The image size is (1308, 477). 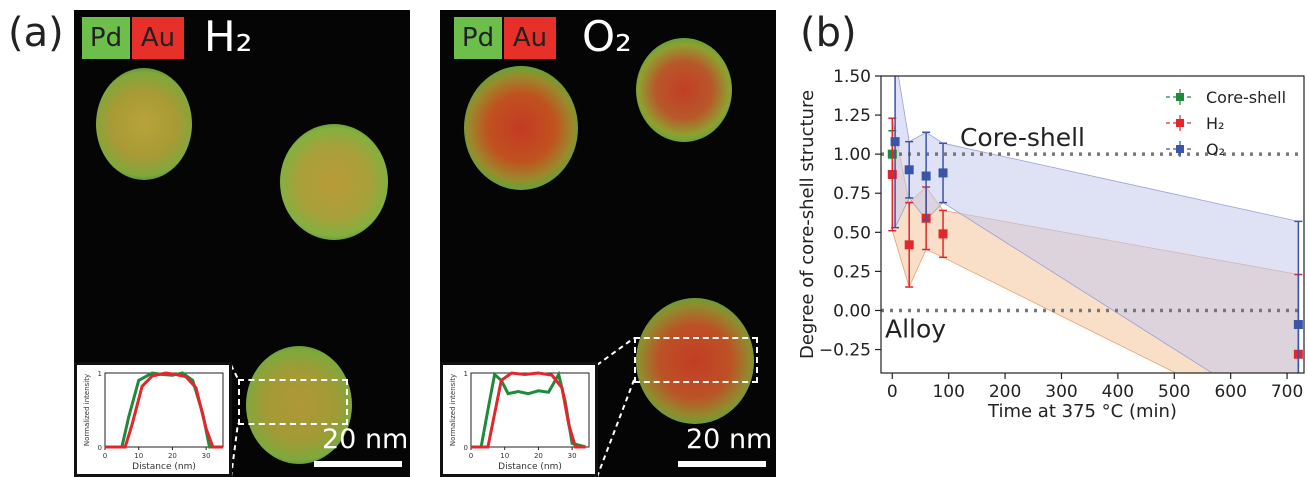 I want to click on inset-axes-frame, so click(x=164, y=410).